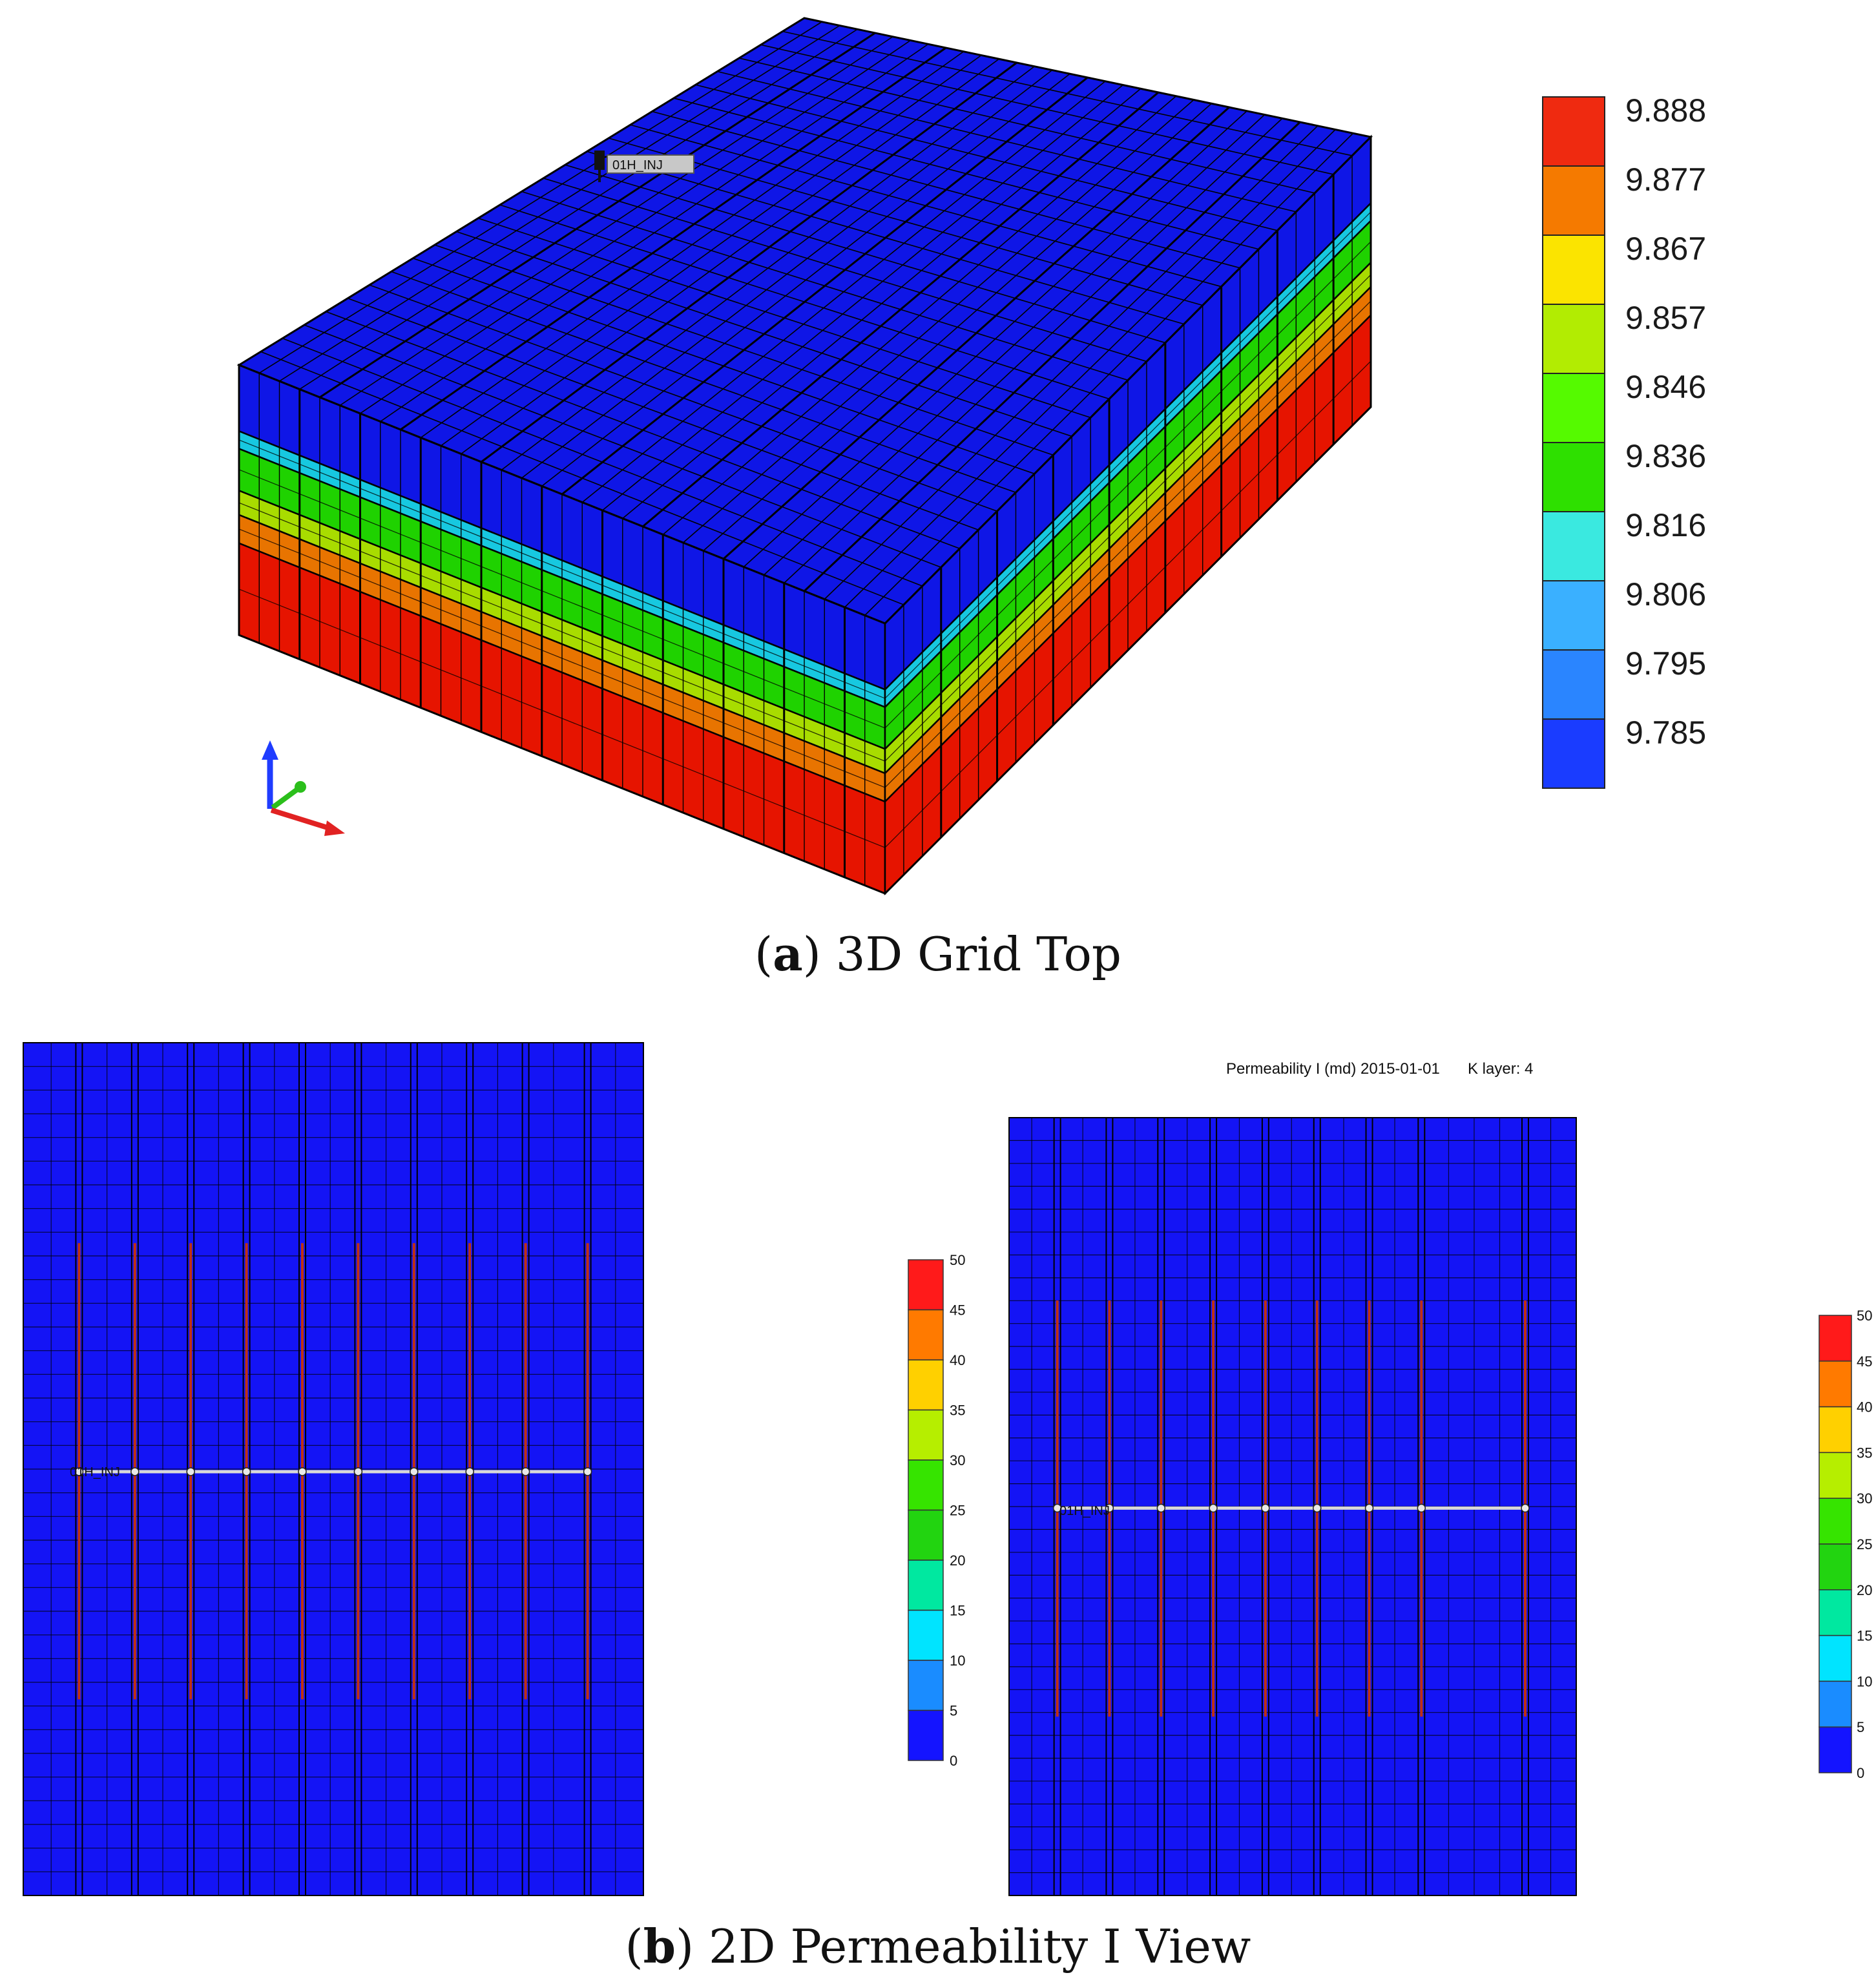 The height and width of the screenshot is (1984, 1876). What do you see at coordinates (1865, 1316) in the screenshot?
I see `legend-b-label: 50` at bounding box center [1865, 1316].